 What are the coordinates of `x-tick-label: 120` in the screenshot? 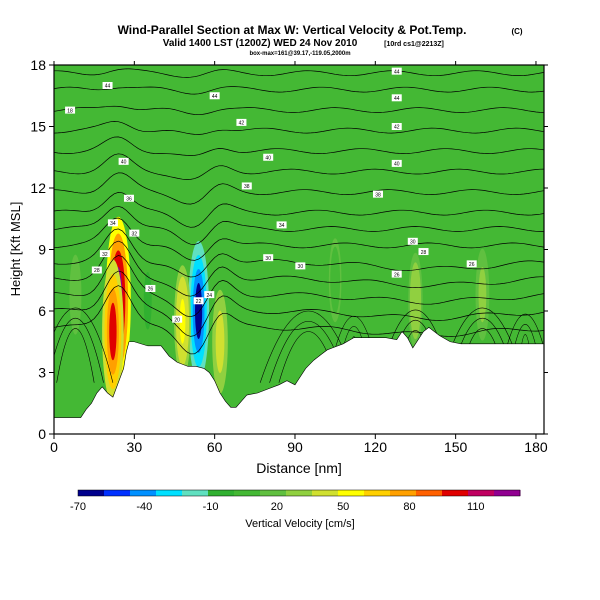 It's located at (376, 447).